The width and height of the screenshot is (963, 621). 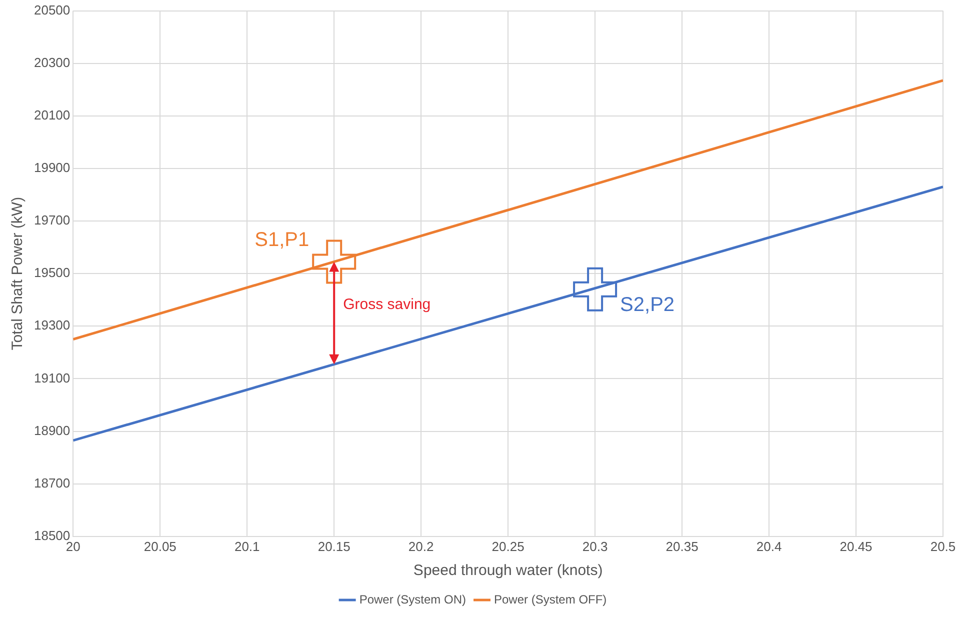 What do you see at coordinates (52, 378) in the screenshot?
I see `y-tick-label: 19100` at bounding box center [52, 378].